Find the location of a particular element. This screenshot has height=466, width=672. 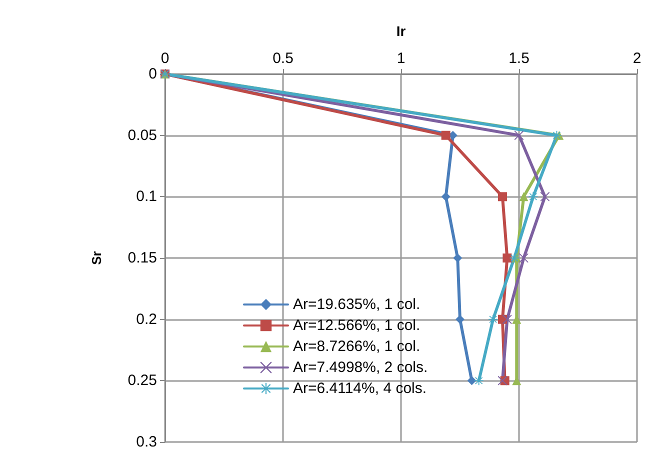

x-tick-label: 1.5 is located at coordinates (519, 58).